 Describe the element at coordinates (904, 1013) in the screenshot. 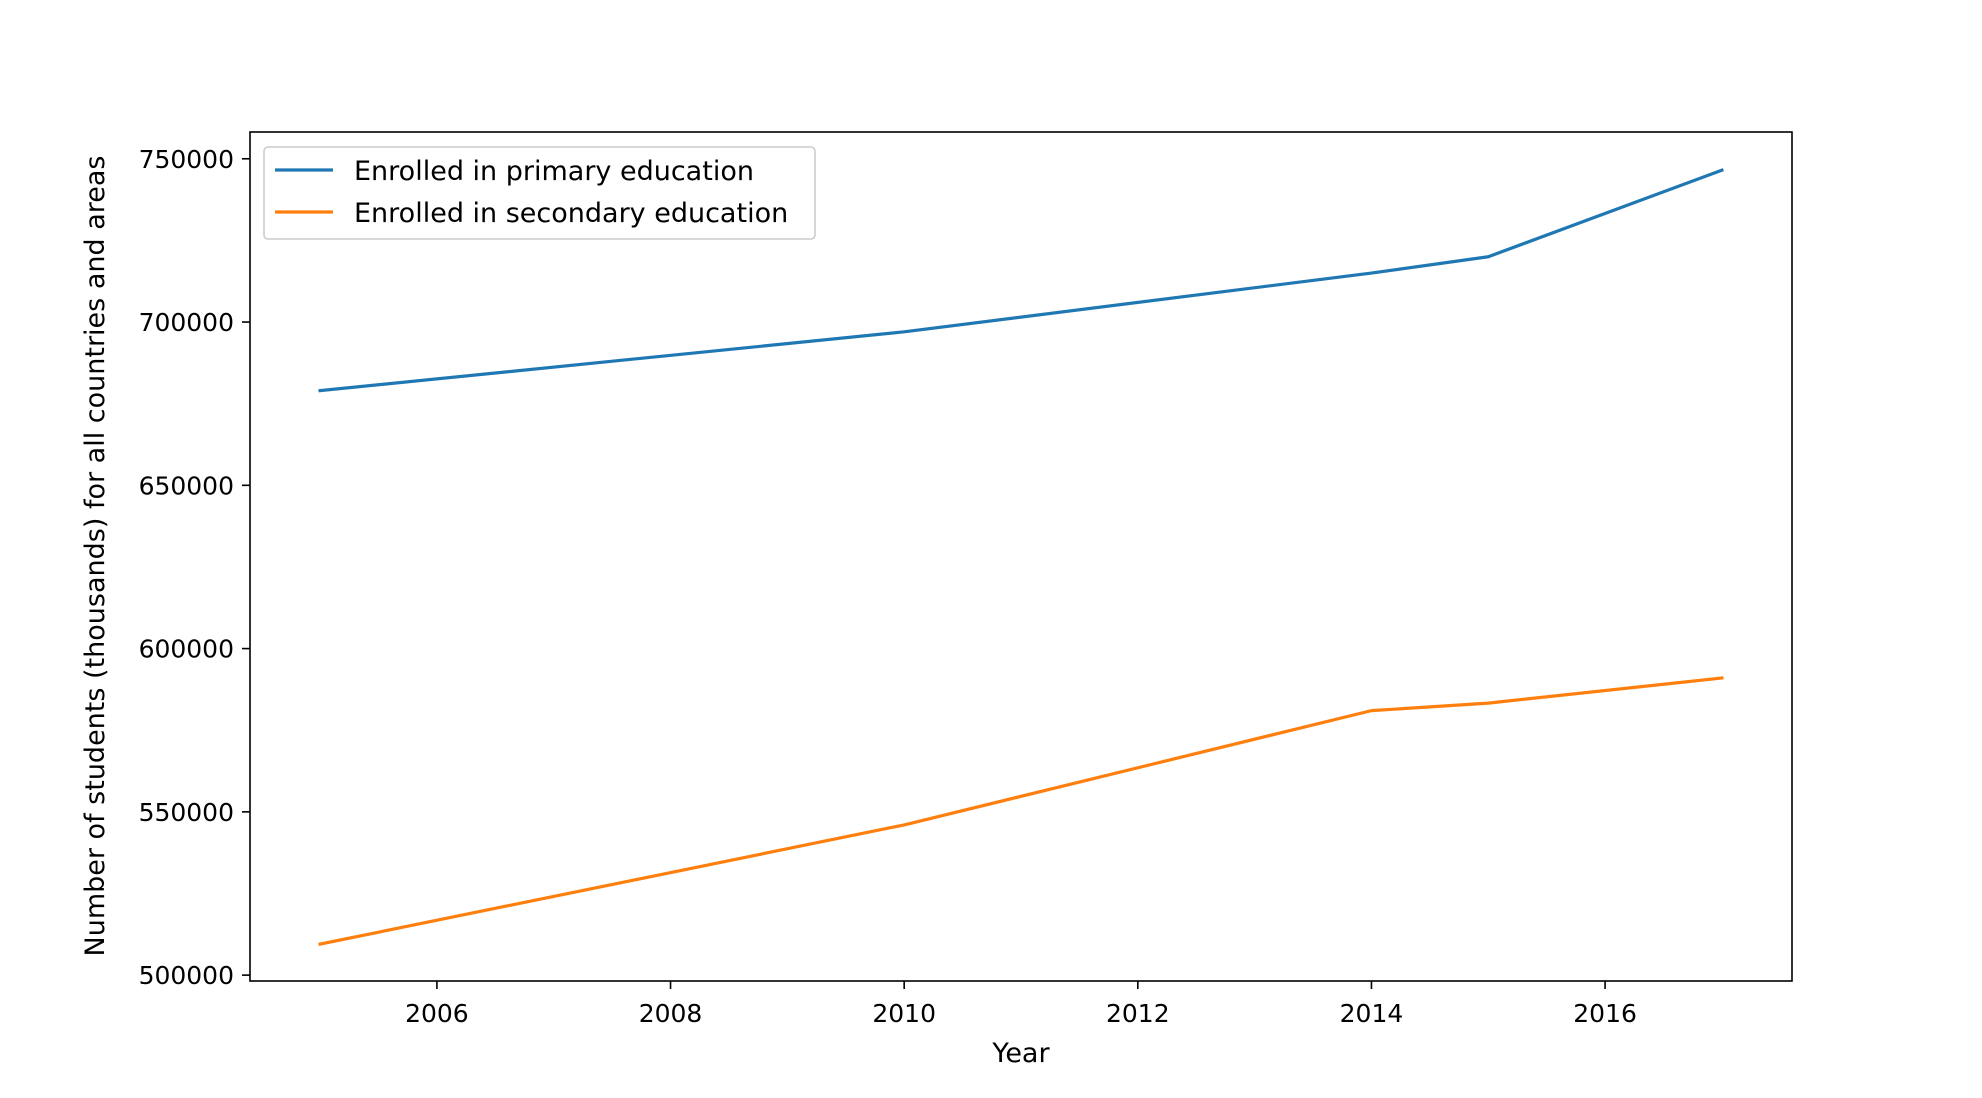

I see `x-tick-label: 2010` at that location.